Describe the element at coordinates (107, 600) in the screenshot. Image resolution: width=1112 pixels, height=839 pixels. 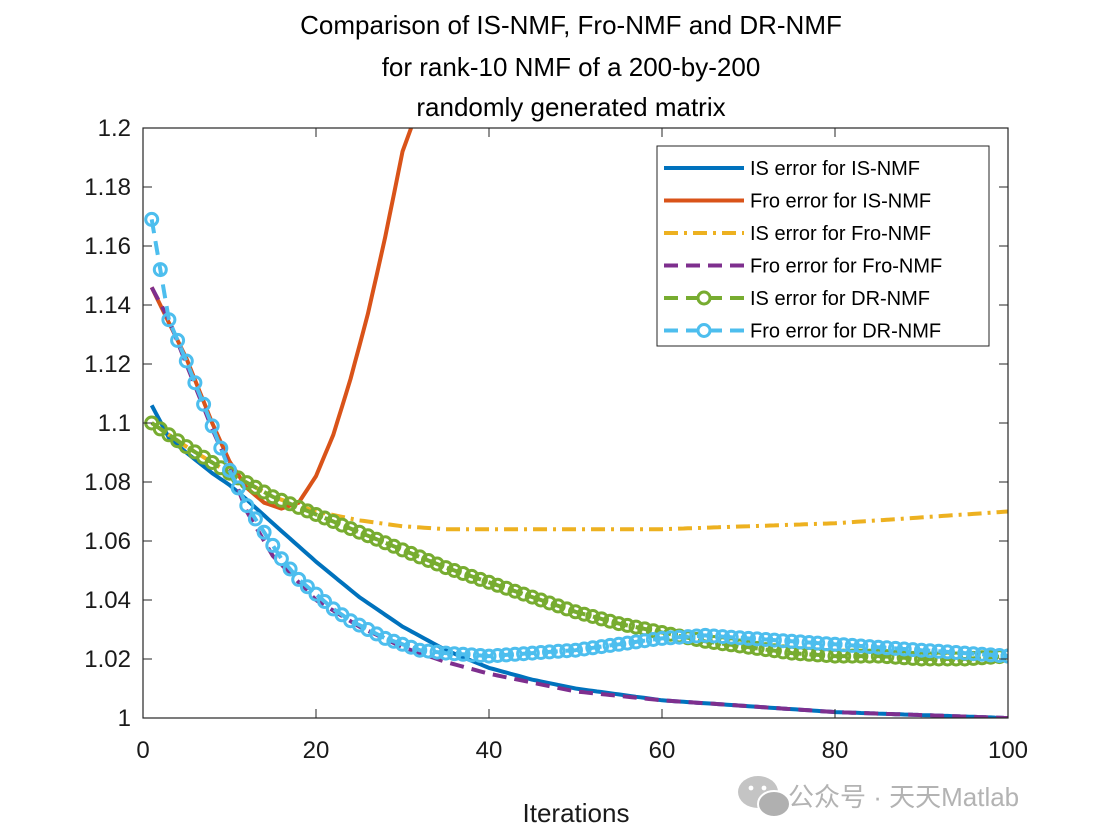
I see `y-tick-label: 1.04` at that location.